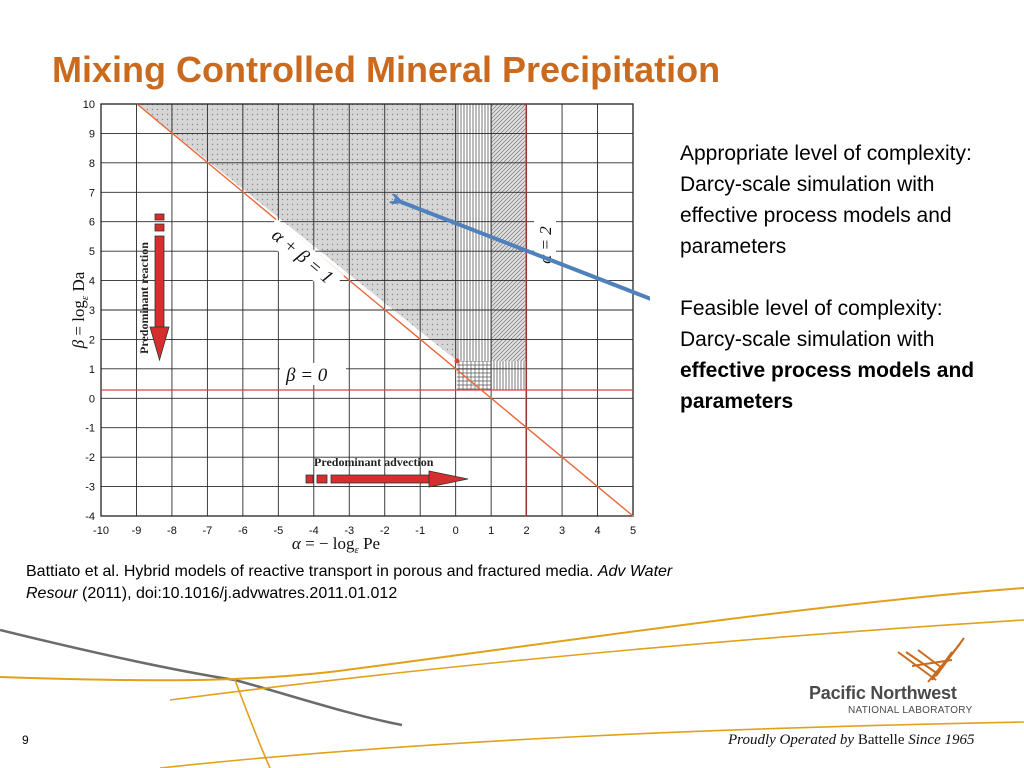 The height and width of the screenshot is (768, 1024). What do you see at coordinates (349, 531) in the screenshot?
I see `x-tick-label: -3` at bounding box center [349, 531].